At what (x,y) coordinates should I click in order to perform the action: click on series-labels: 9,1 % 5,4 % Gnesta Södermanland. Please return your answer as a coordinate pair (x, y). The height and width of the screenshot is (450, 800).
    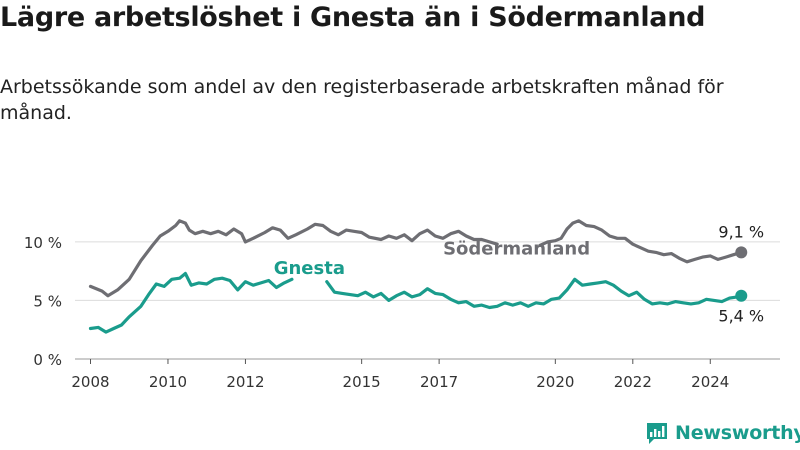
    Looking at the image, I should click on (519, 273).